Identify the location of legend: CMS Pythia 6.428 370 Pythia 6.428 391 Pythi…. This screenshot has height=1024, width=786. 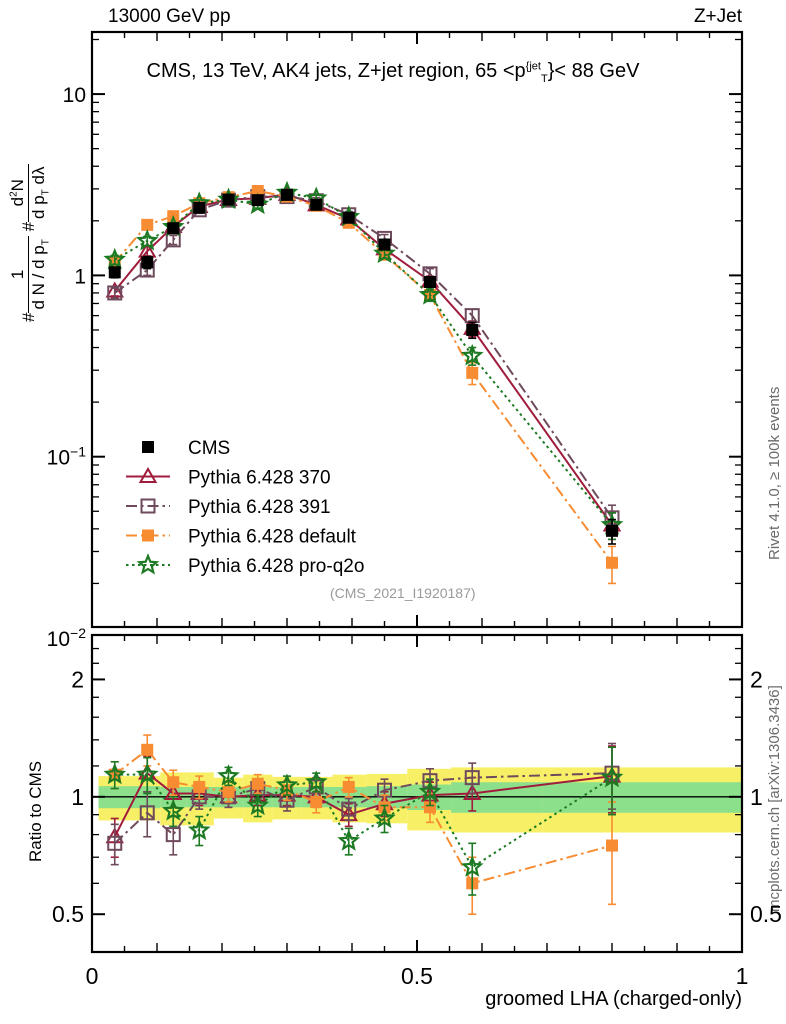
(245, 507).